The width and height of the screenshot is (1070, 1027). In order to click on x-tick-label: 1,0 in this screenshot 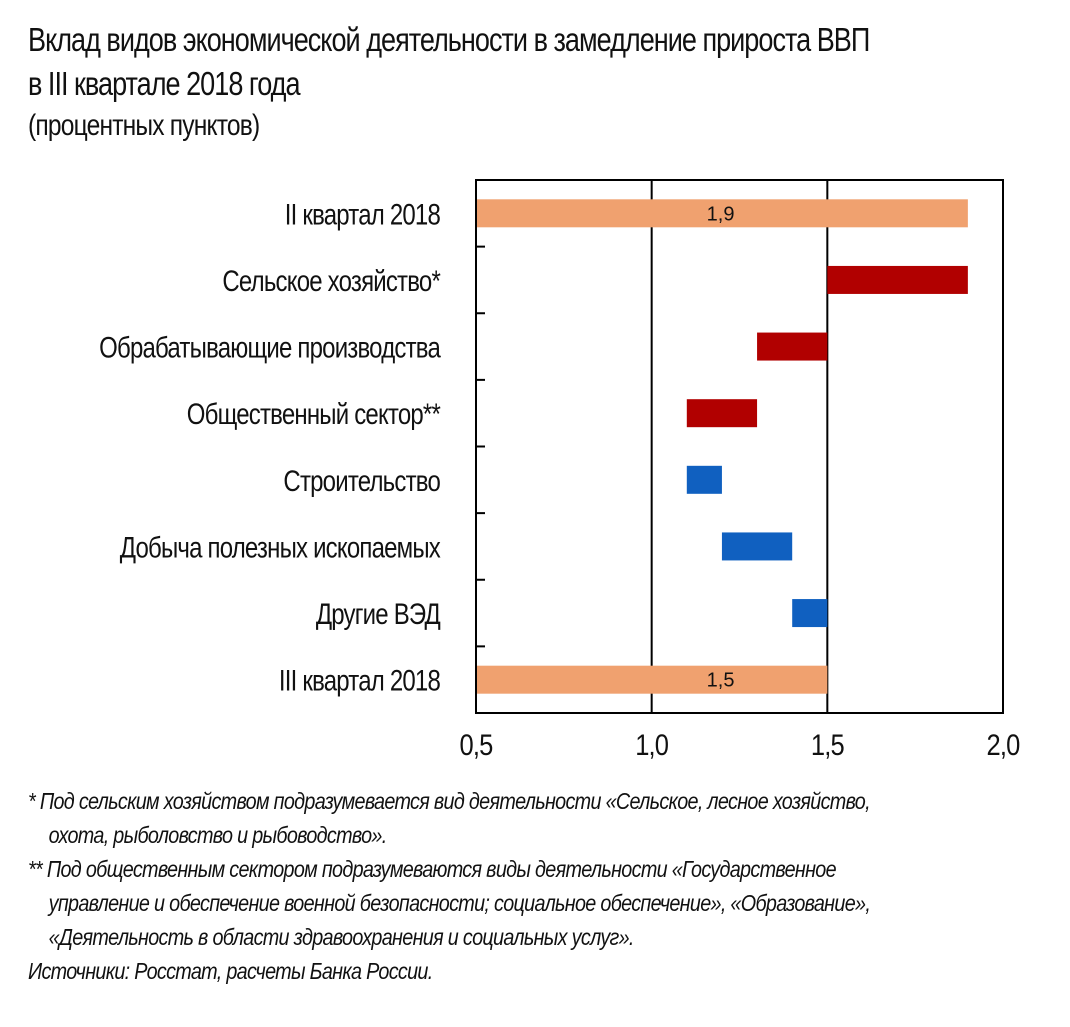, I will do `click(651, 744)`.